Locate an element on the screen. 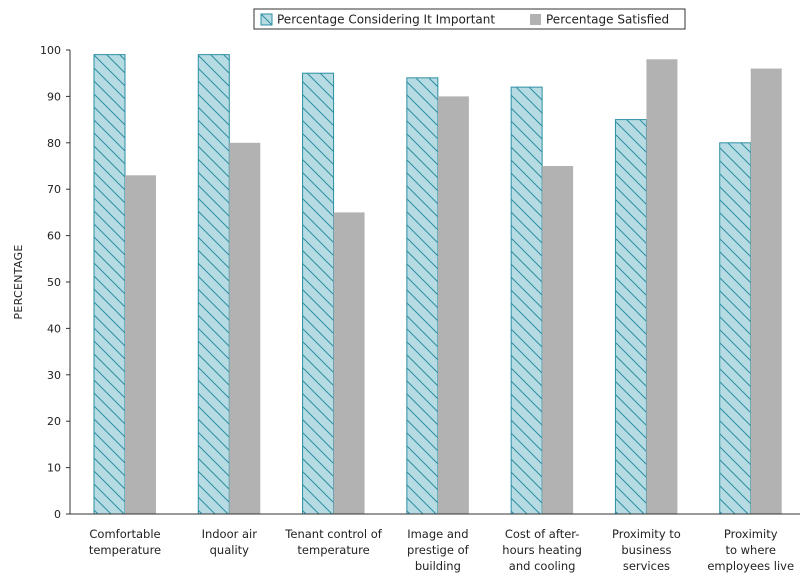 This screenshot has height=578, width=811. x-category-label-line: to where is located at coordinates (750, 550).